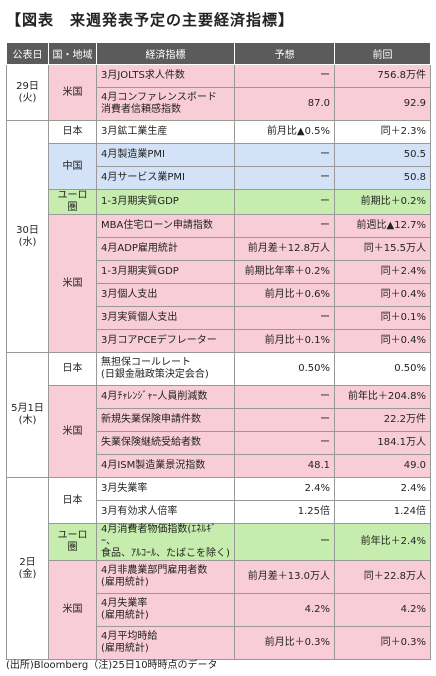 The height and width of the screenshot is (676, 436). I want to click on indicator-name: 3月コアPCEデフレーター, so click(165, 341).